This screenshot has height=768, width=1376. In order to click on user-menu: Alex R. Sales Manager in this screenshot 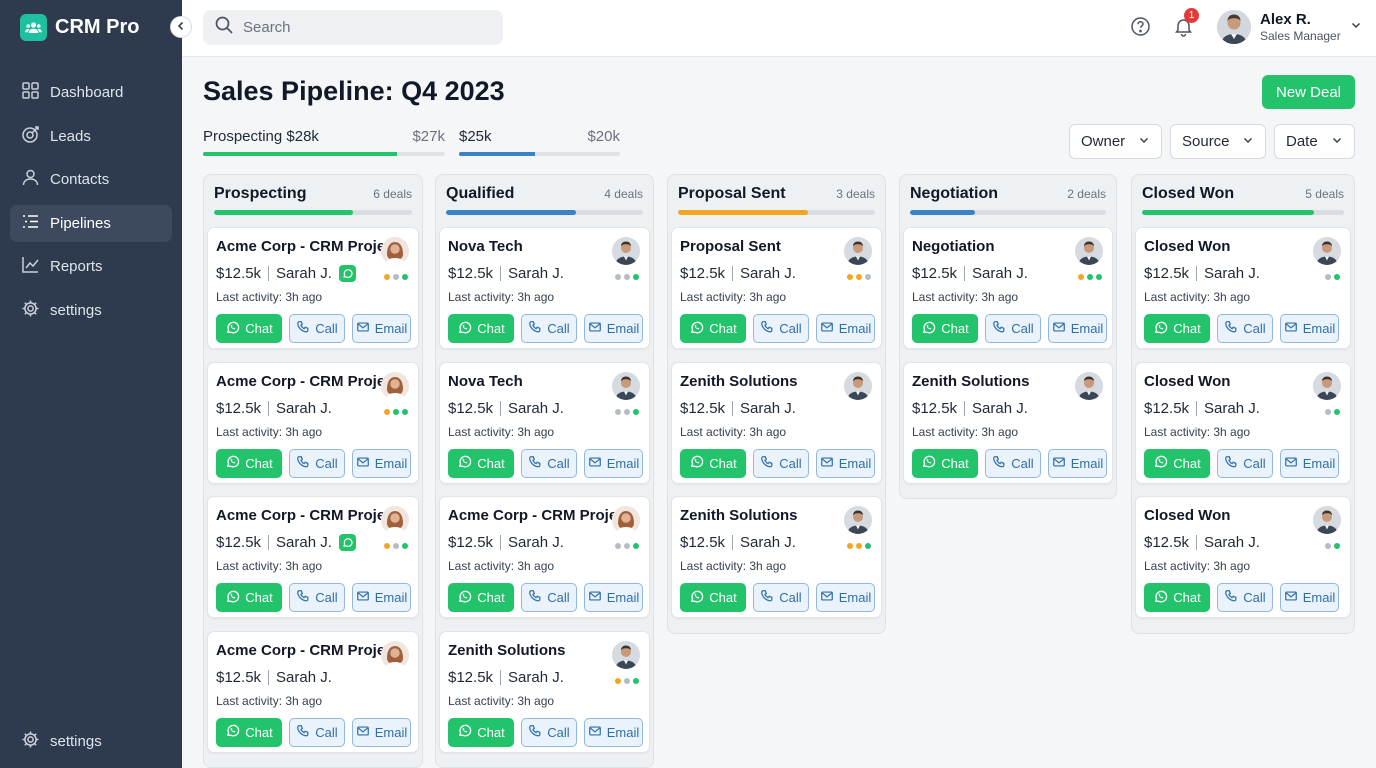, I will do `click(1289, 27)`.